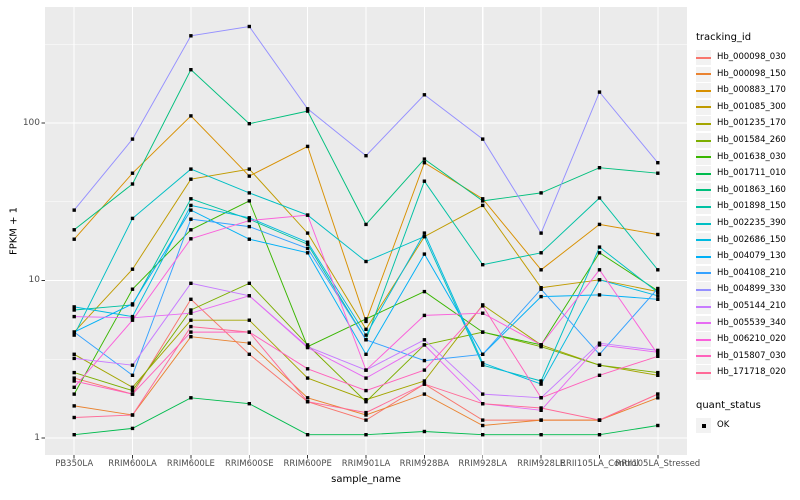 The image size is (800, 500). What do you see at coordinates (751, 57) in the screenshot?
I see `legend-label: Hb_000098_030` at bounding box center [751, 57].